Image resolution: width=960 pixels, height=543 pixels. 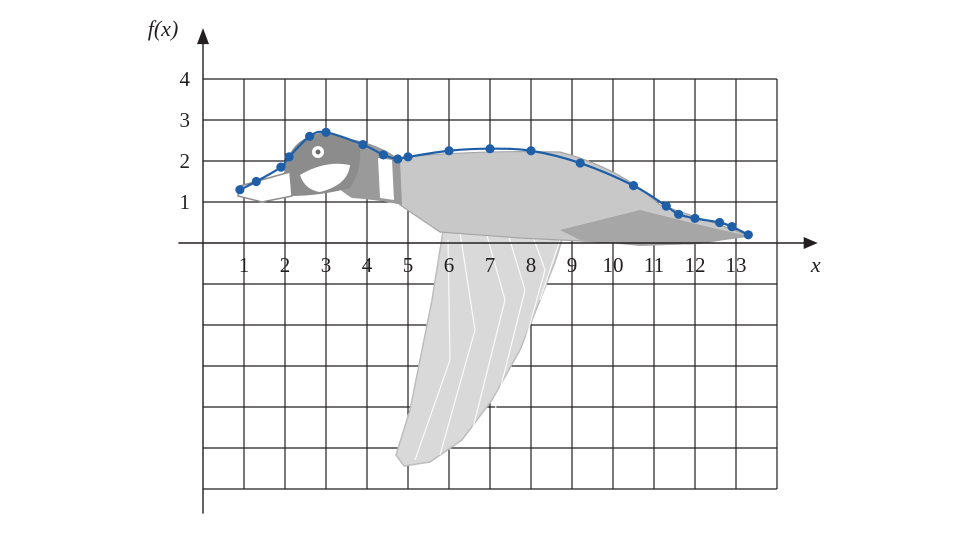 What do you see at coordinates (185, 79) in the screenshot?
I see `y-tick-label: 4` at bounding box center [185, 79].